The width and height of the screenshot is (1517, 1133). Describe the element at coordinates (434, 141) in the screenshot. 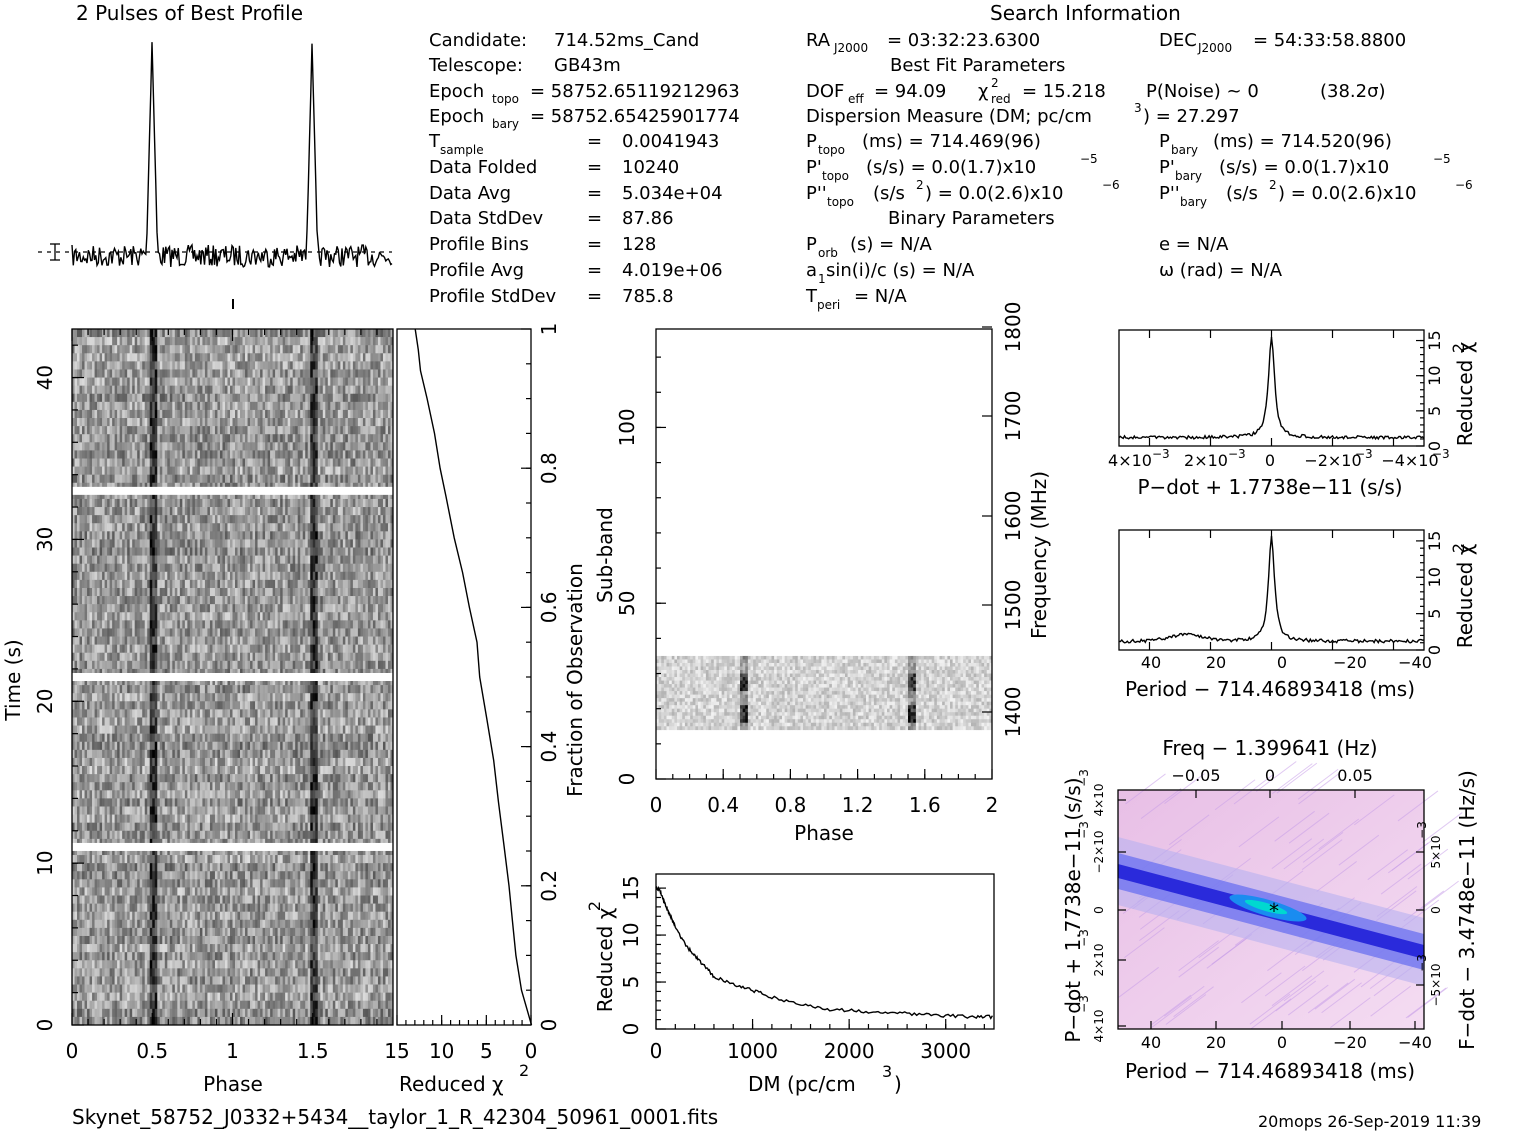

I see `tsample-label: T` at that location.